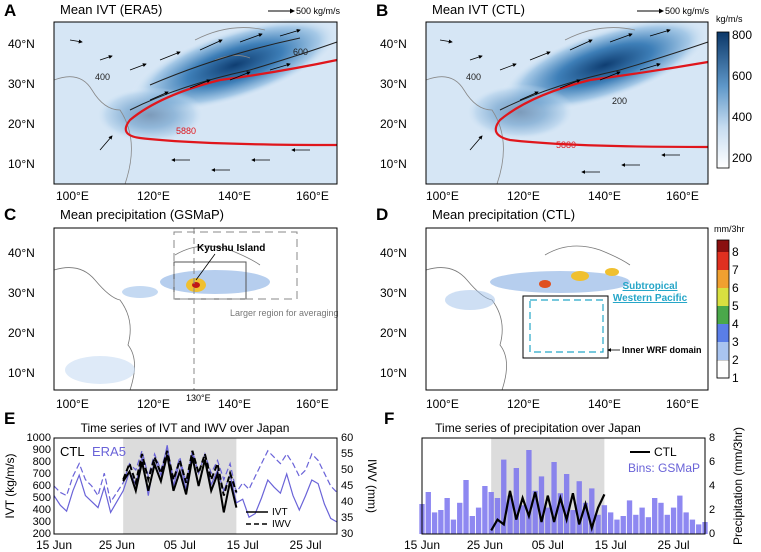  What do you see at coordinates (742, 35) in the screenshot?
I see `colorbar-tick: 800` at bounding box center [742, 35].